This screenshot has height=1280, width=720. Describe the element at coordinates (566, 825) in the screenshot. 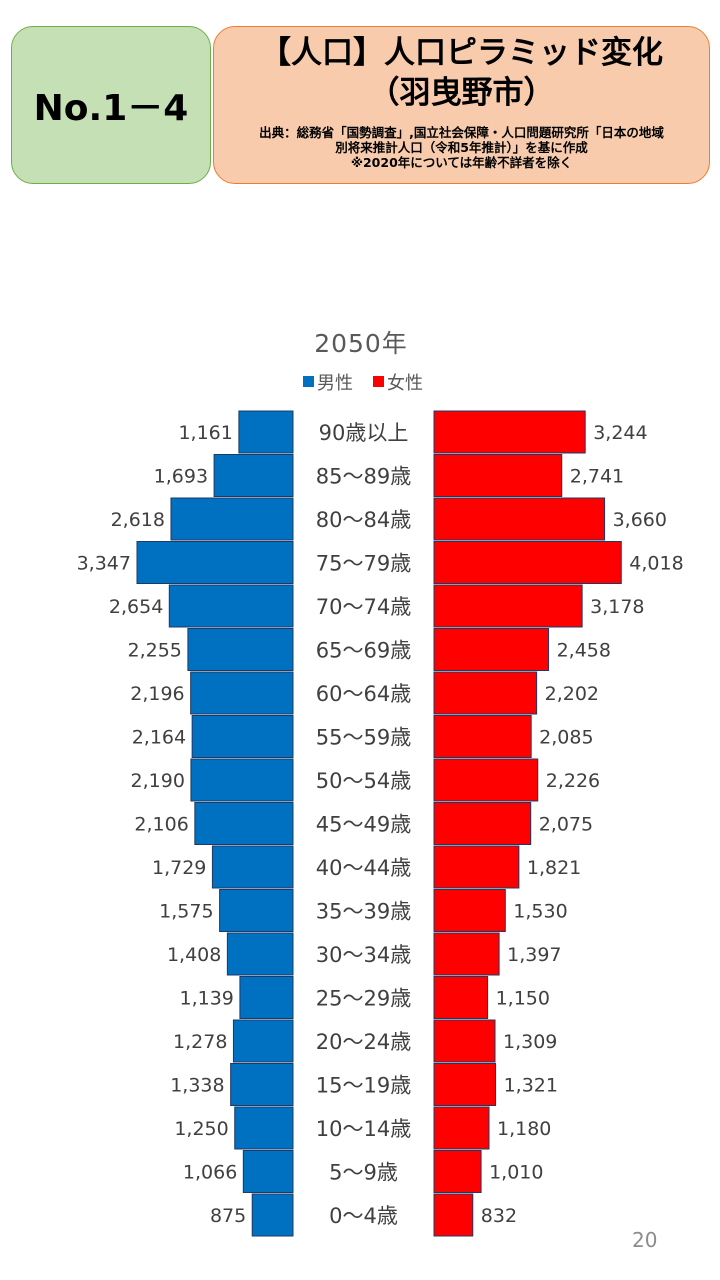

I see `data-label-female: 2,075` at that location.